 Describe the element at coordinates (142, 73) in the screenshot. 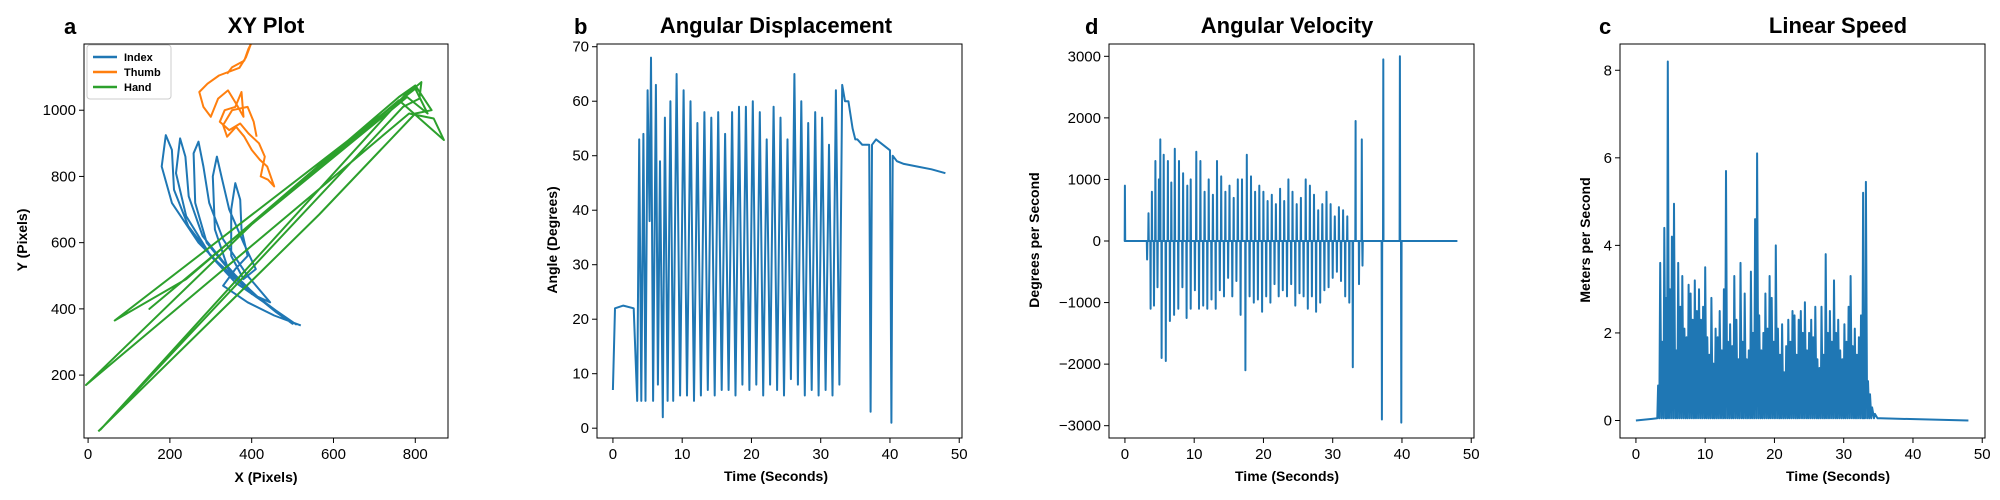

I see `legend-label-thumb: Thumb` at that location.